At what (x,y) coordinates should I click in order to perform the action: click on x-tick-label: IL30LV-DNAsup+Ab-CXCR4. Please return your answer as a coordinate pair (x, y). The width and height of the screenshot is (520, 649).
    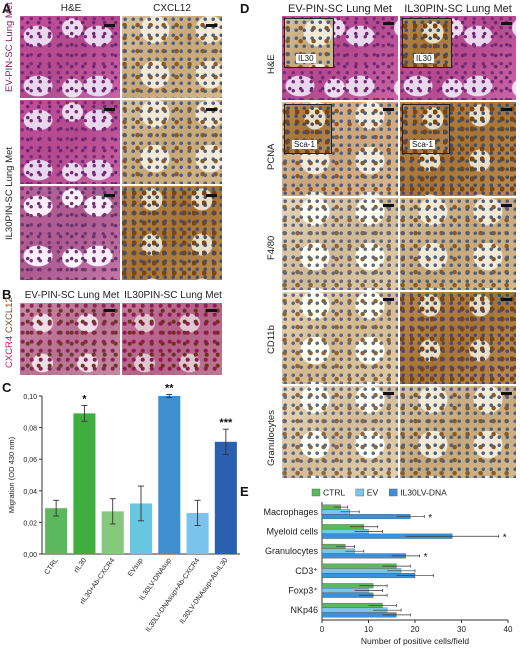
    Looking at the image, I should click on (173, 595).